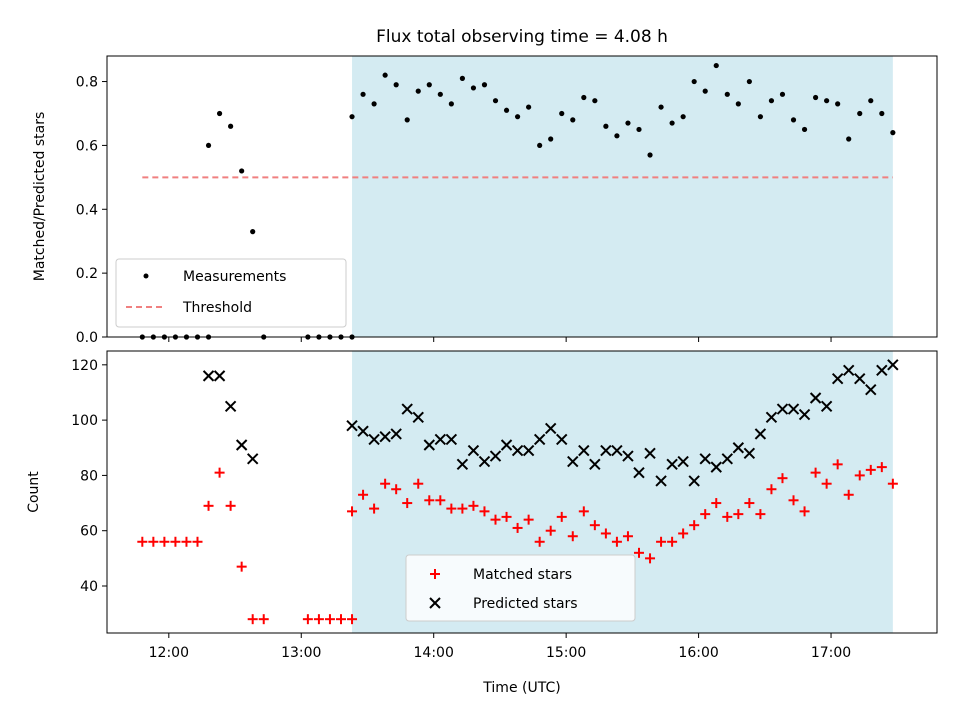 The image size is (960, 720). I want to click on ratio-y-axis-label: Matched/Predicted stars, so click(40, 197).